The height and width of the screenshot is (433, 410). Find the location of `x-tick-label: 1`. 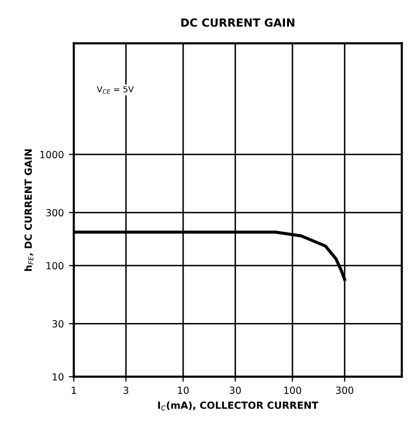

x-tick-label: 1 is located at coordinates (74, 390).